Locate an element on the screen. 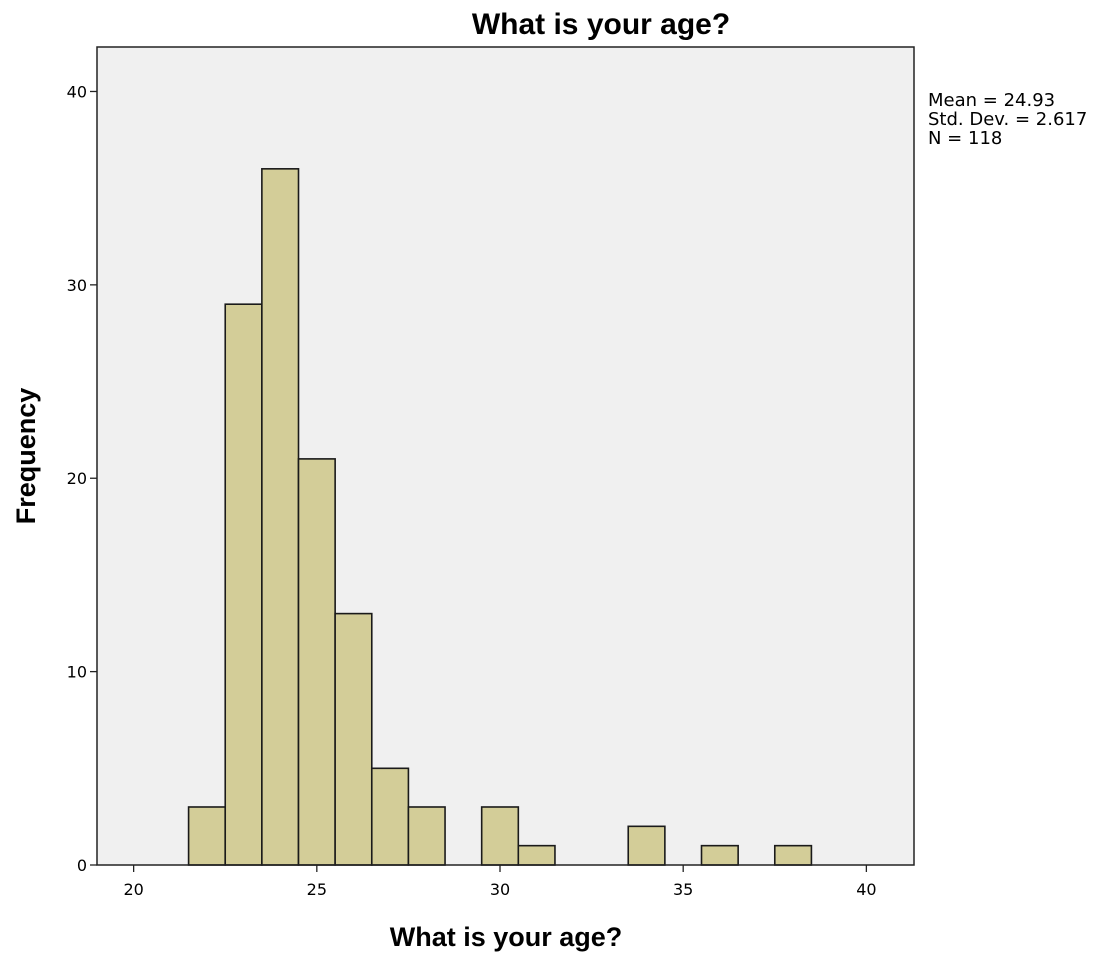 This screenshot has width=1114, height=959. y-tick-label: 40 is located at coordinates (77, 91).